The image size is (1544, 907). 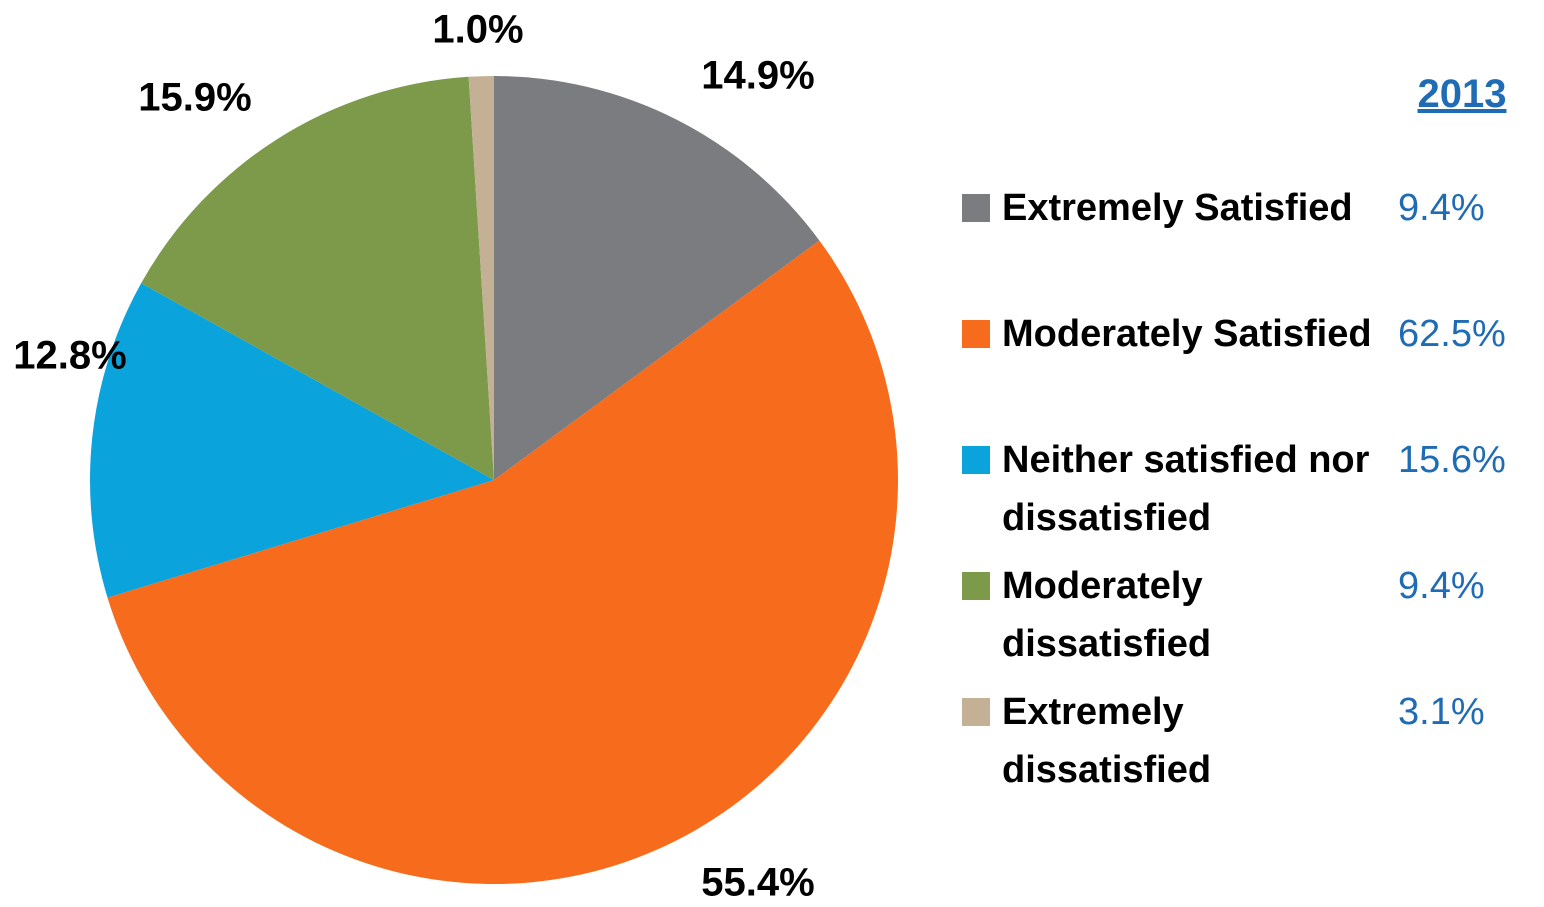 I want to click on legend-label: Extremely dissatisfied, so click(x=1107, y=741).